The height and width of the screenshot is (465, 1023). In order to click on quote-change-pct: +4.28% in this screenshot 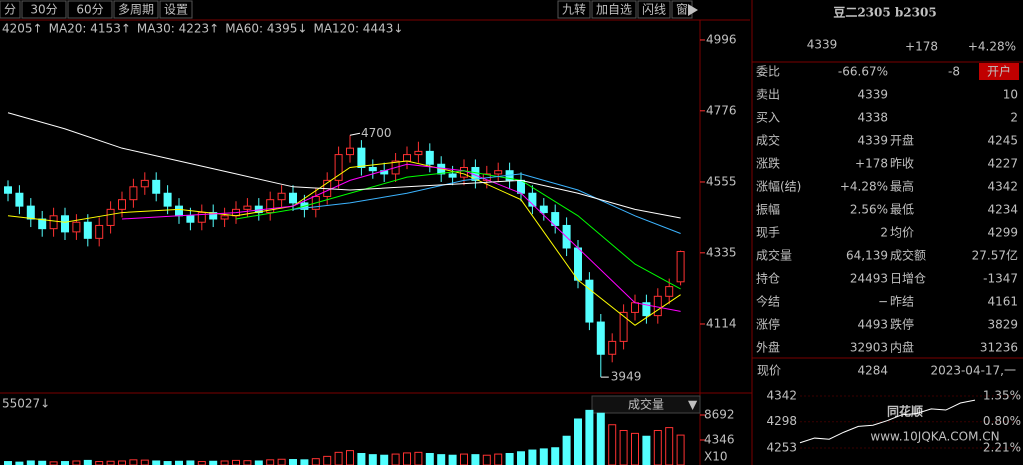, I will do `click(992, 47)`.